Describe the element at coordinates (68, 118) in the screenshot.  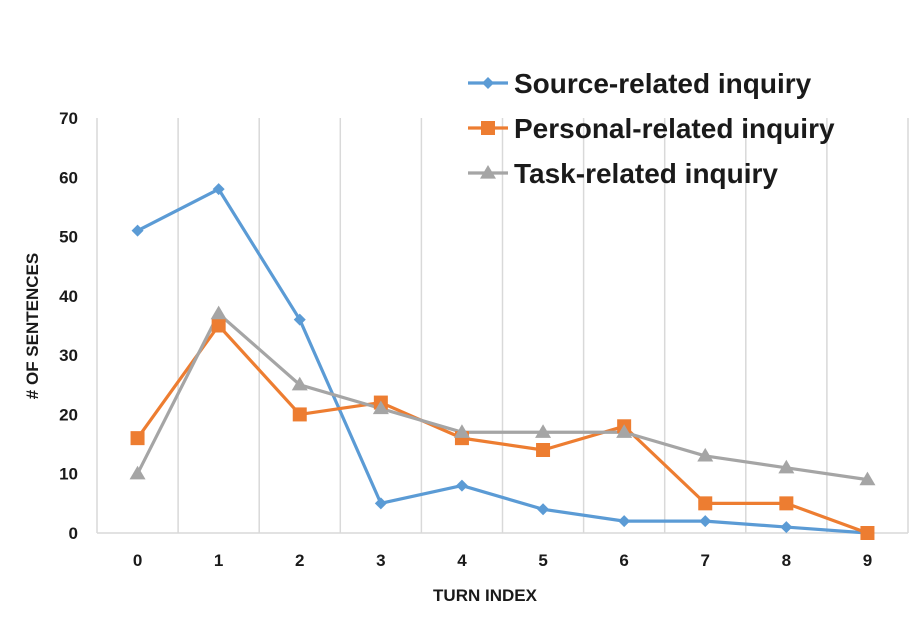
I see `y-tick-label: 70` at that location.